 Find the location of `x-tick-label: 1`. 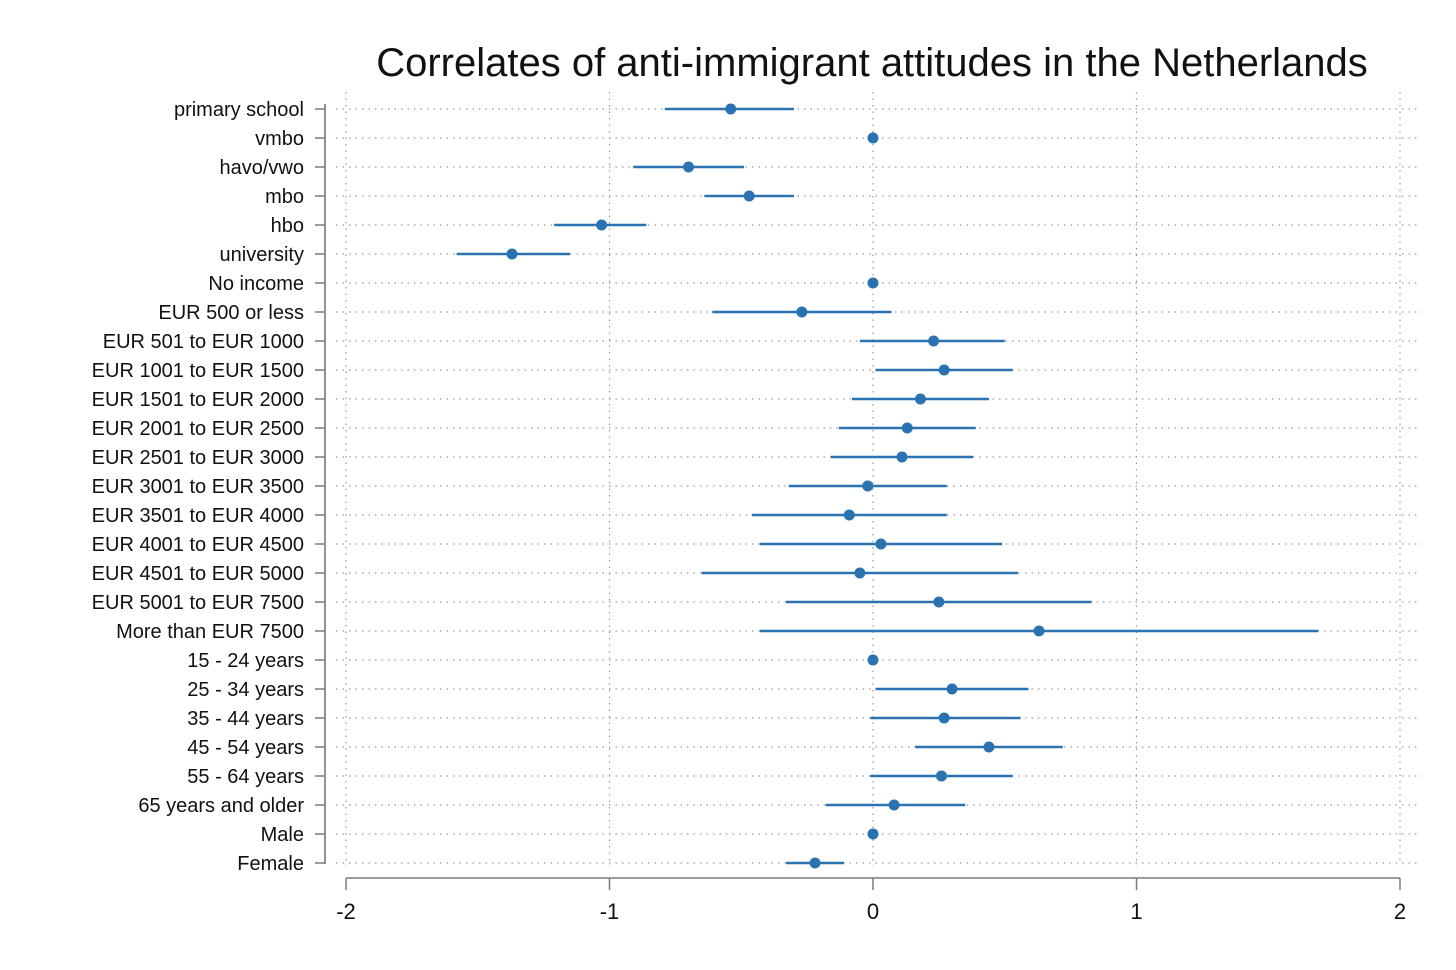

x-tick-label: 1 is located at coordinates (1136, 911).